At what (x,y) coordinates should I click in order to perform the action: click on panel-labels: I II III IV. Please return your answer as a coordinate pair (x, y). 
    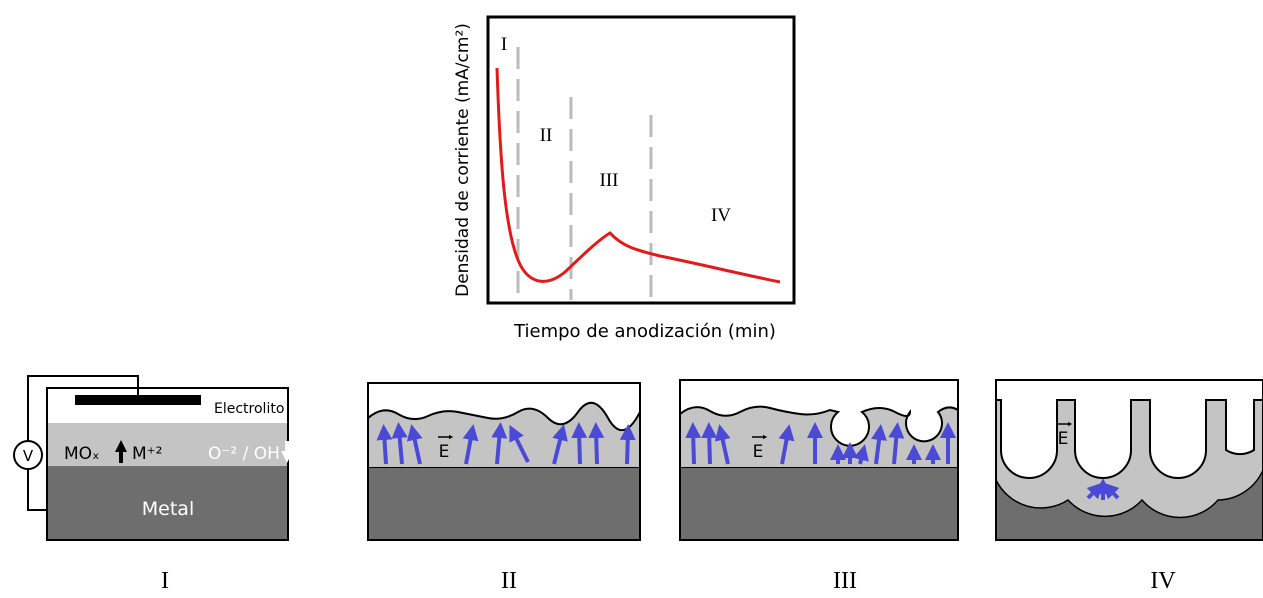
    Looking at the image, I should click on (668, 581).